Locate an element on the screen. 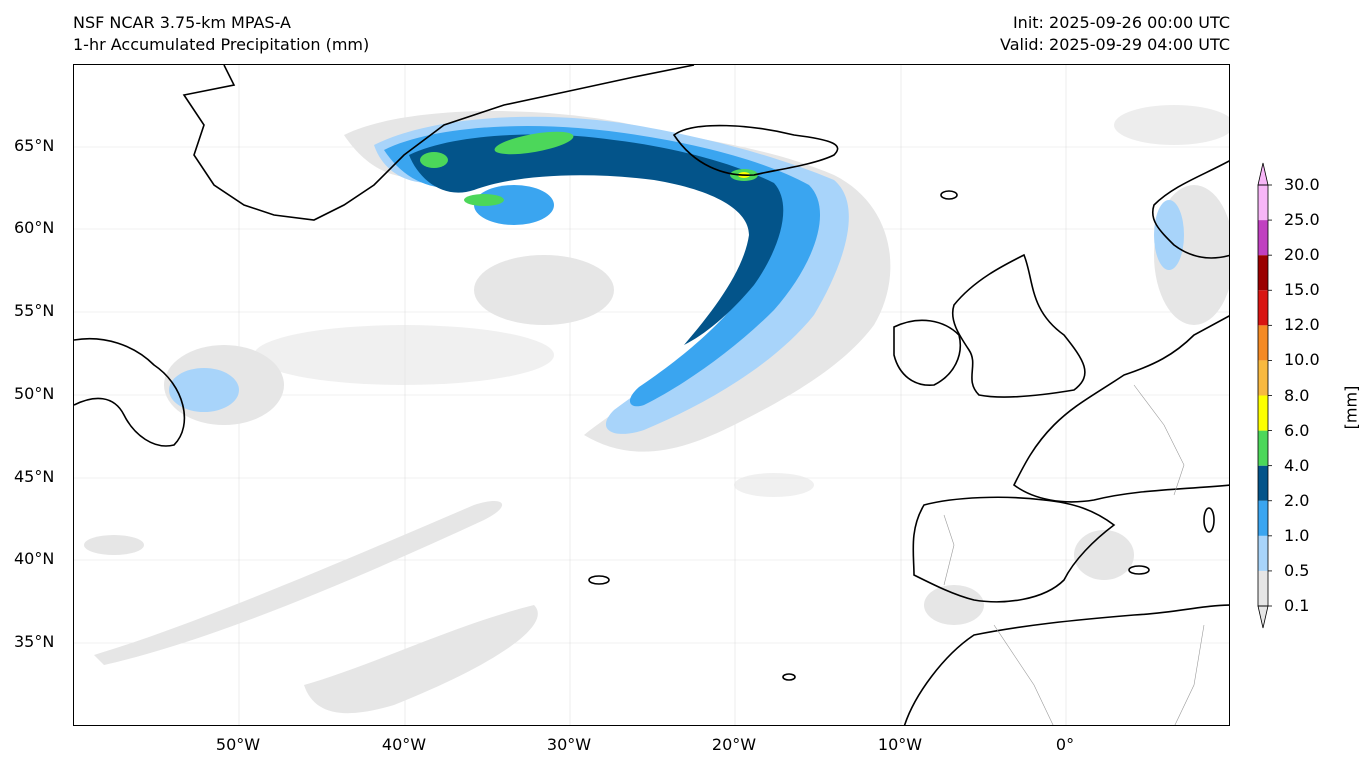 The width and height of the screenshot is (1366, 770). lon-tick-30w: 30°W is located at coordinates (569, 744).